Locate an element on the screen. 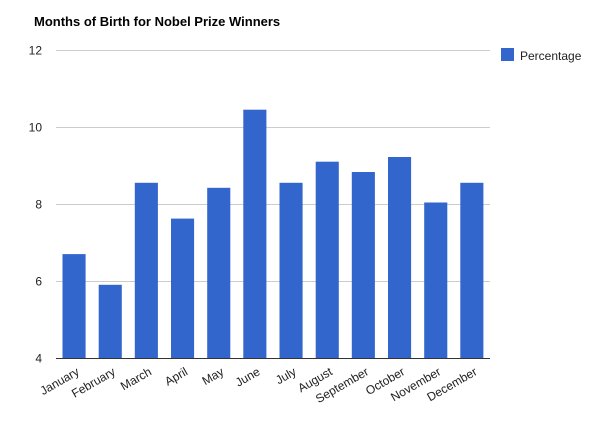 This screenshot has height=424, width=600. legend: Percentage is located at coordinates (541, 55).